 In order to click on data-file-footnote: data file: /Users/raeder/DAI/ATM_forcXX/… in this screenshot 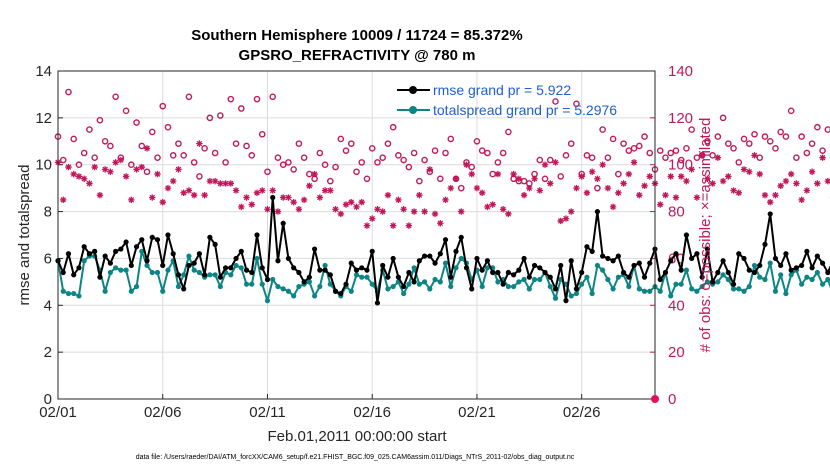, I will do `click(355, 457)`.